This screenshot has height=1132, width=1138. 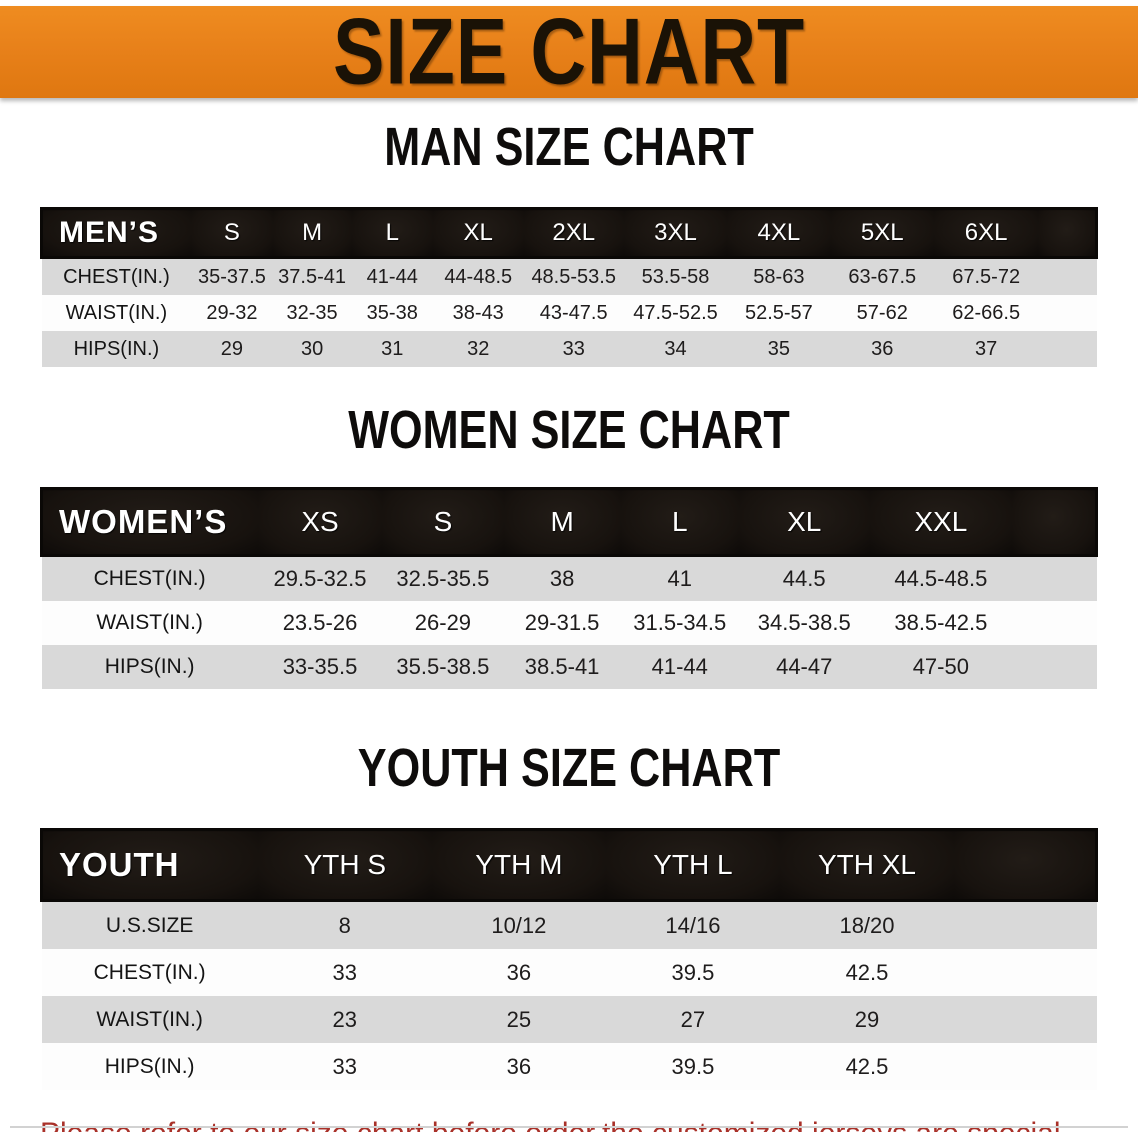 What do you see at coordinates (941, 667) in the screenshot?
I see `women-cell: 47-50` at bounding box center [941, 667].